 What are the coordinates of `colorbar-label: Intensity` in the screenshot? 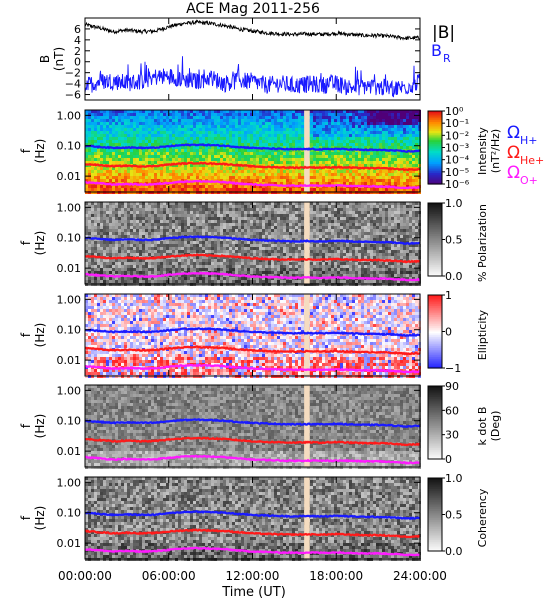 It's located at (482, 151).